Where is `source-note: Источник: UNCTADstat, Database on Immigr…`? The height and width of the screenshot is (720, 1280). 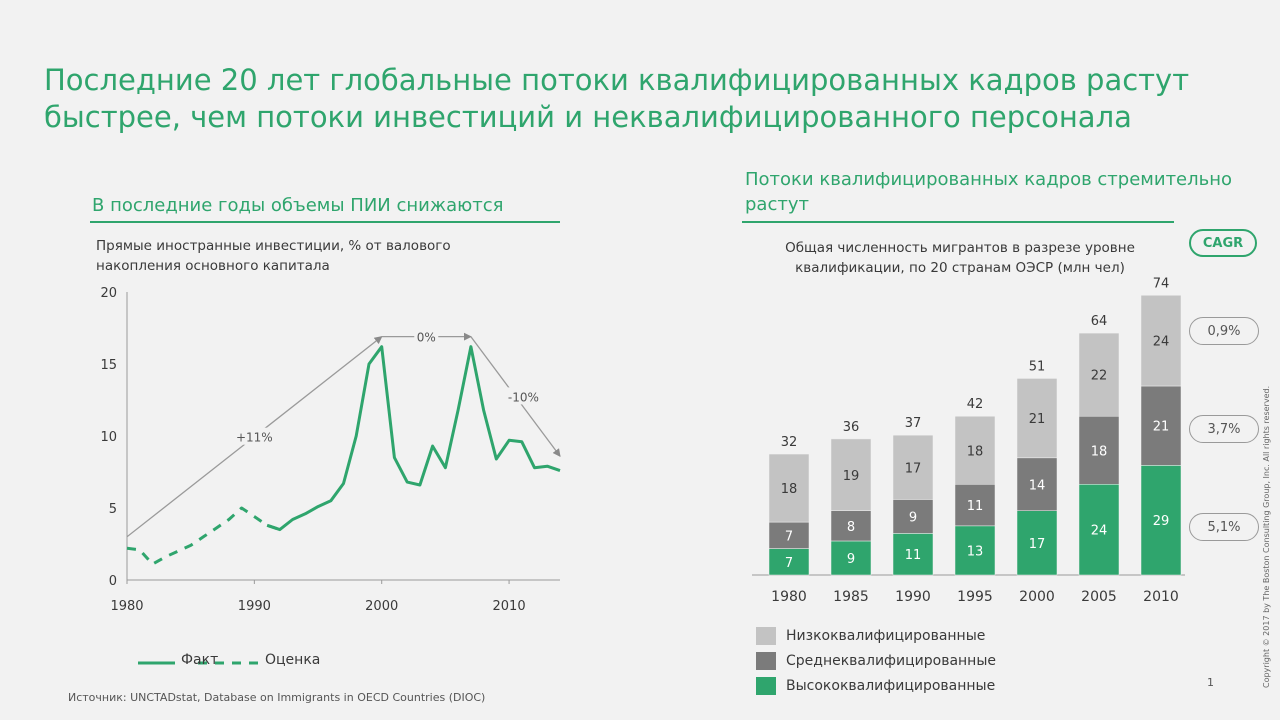
source-note: Источник: UNCTADstat, Database on Immigr… is located at coordinates (277, 697).